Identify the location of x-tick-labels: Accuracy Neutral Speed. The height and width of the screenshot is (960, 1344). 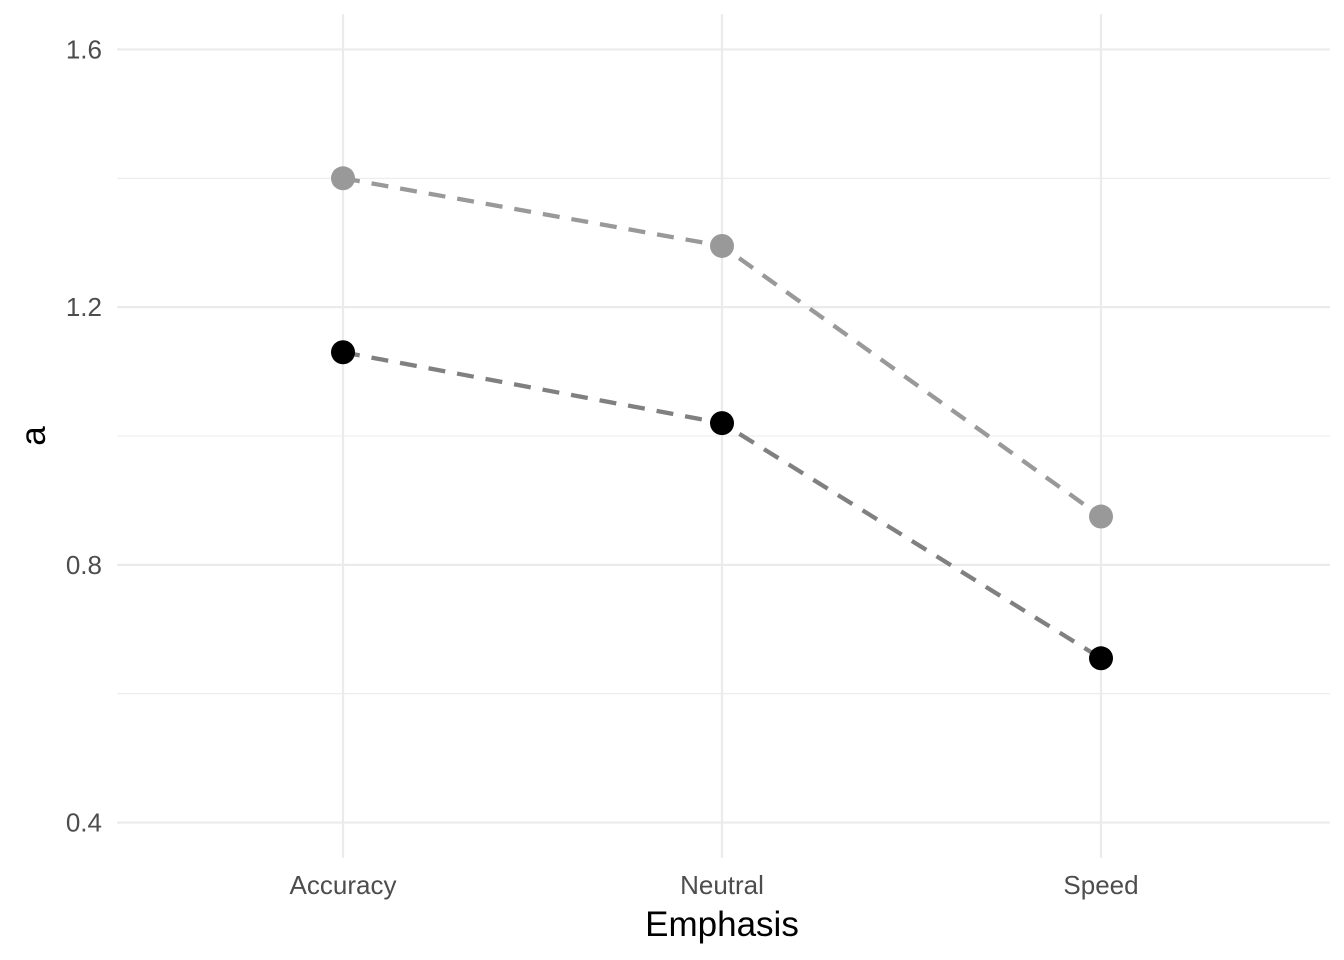
(714, 885).